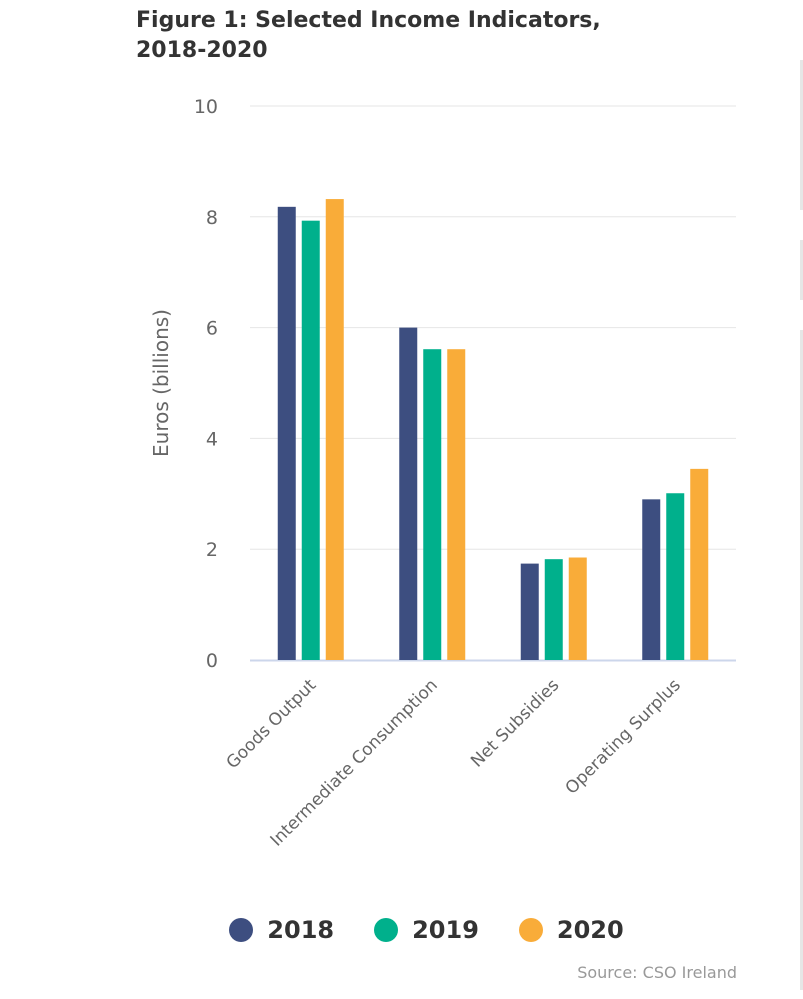 Image resolution: width=803 pixels, height=999 pixels. Describe the element at coordinates (202, 50) in the screenshot. I see `chart-title-line-2: 2018-2020` at that location.